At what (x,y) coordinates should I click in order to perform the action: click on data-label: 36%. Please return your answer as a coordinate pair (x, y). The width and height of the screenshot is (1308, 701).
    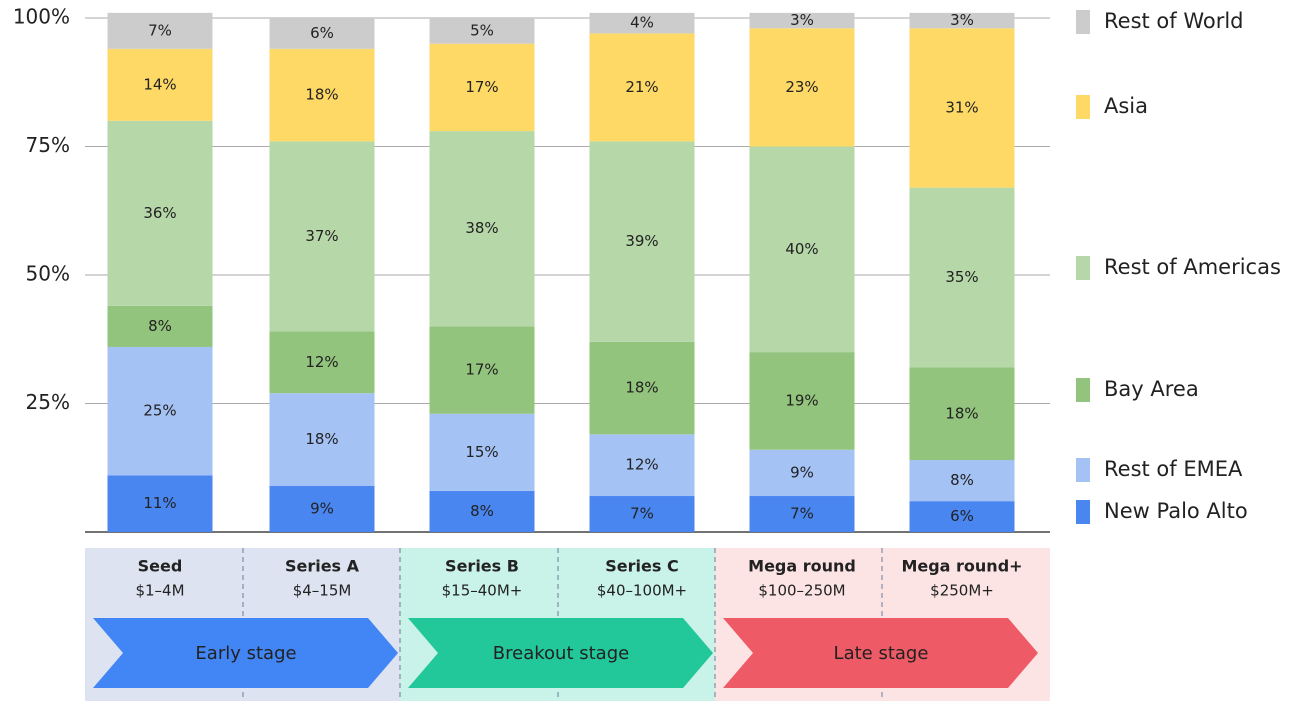
    Looking at the image, I should click on (159, 213).